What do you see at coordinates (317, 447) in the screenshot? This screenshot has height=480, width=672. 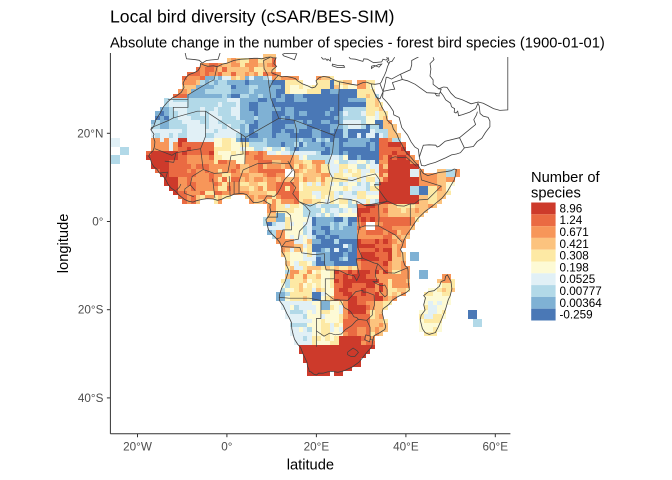 I see `svg-text: 20°E` at bounding box center [317, 447].